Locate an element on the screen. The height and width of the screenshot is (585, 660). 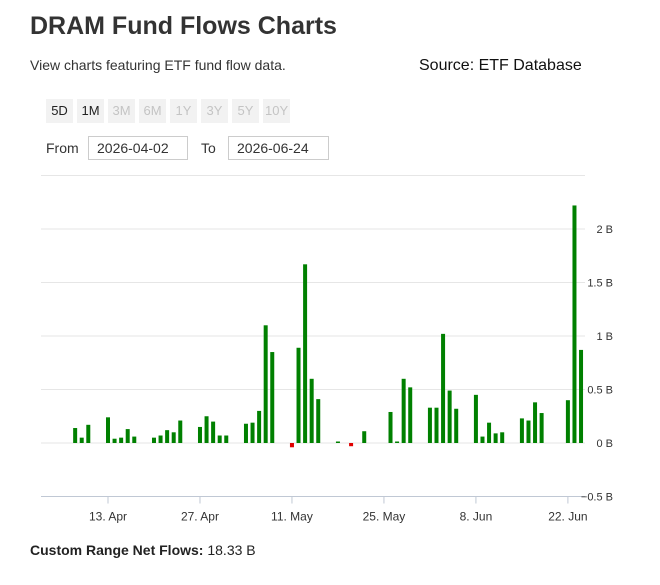
y-tick-label: 1.5 B is located at coordinates (600, 284).